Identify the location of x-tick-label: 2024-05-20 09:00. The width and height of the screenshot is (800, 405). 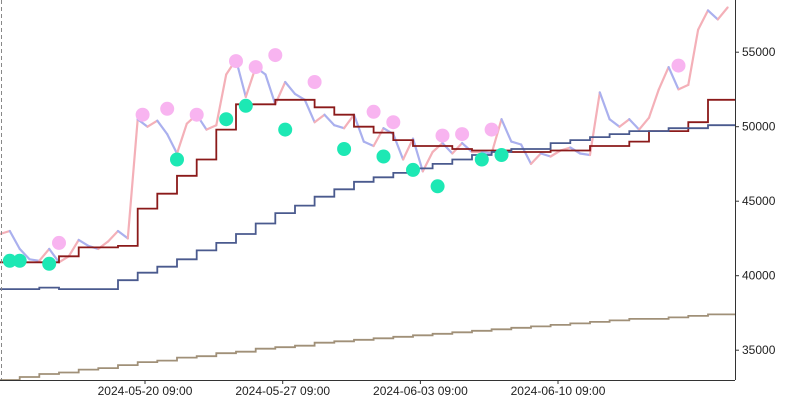
(145, 391).